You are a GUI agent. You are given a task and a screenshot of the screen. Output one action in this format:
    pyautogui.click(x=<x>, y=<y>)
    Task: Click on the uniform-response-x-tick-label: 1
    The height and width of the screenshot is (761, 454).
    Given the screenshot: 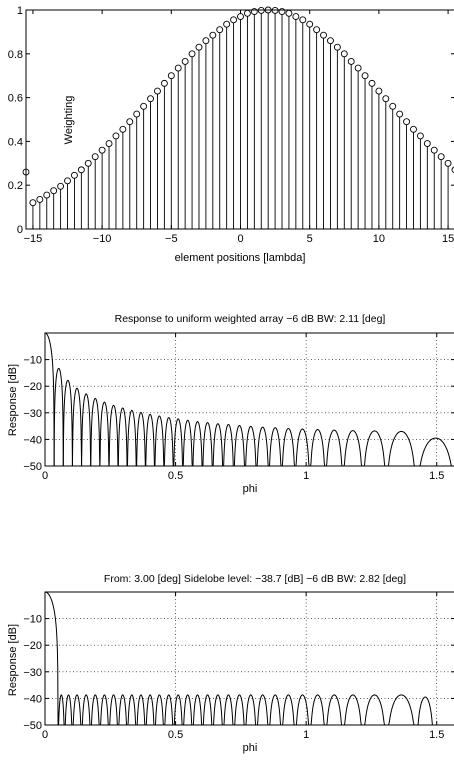 What is the action you would take?
    pyautogui.click(x=306, y=476)
    